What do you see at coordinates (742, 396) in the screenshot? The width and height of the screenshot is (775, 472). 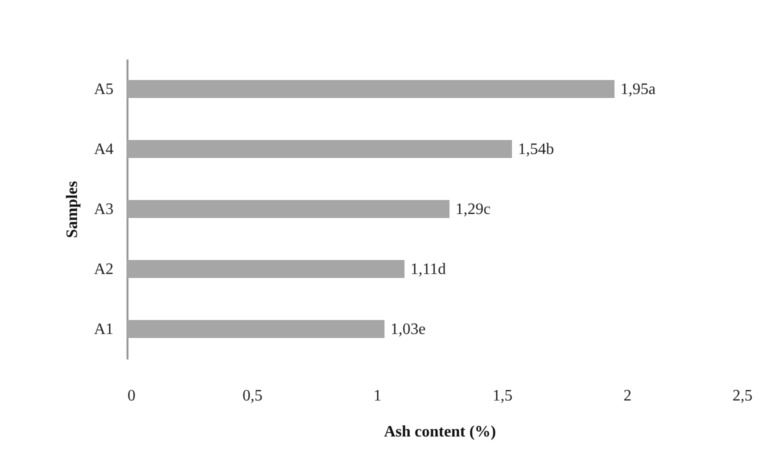 I see `x-tick-label: 2,5` at bounding box center [742, 396].